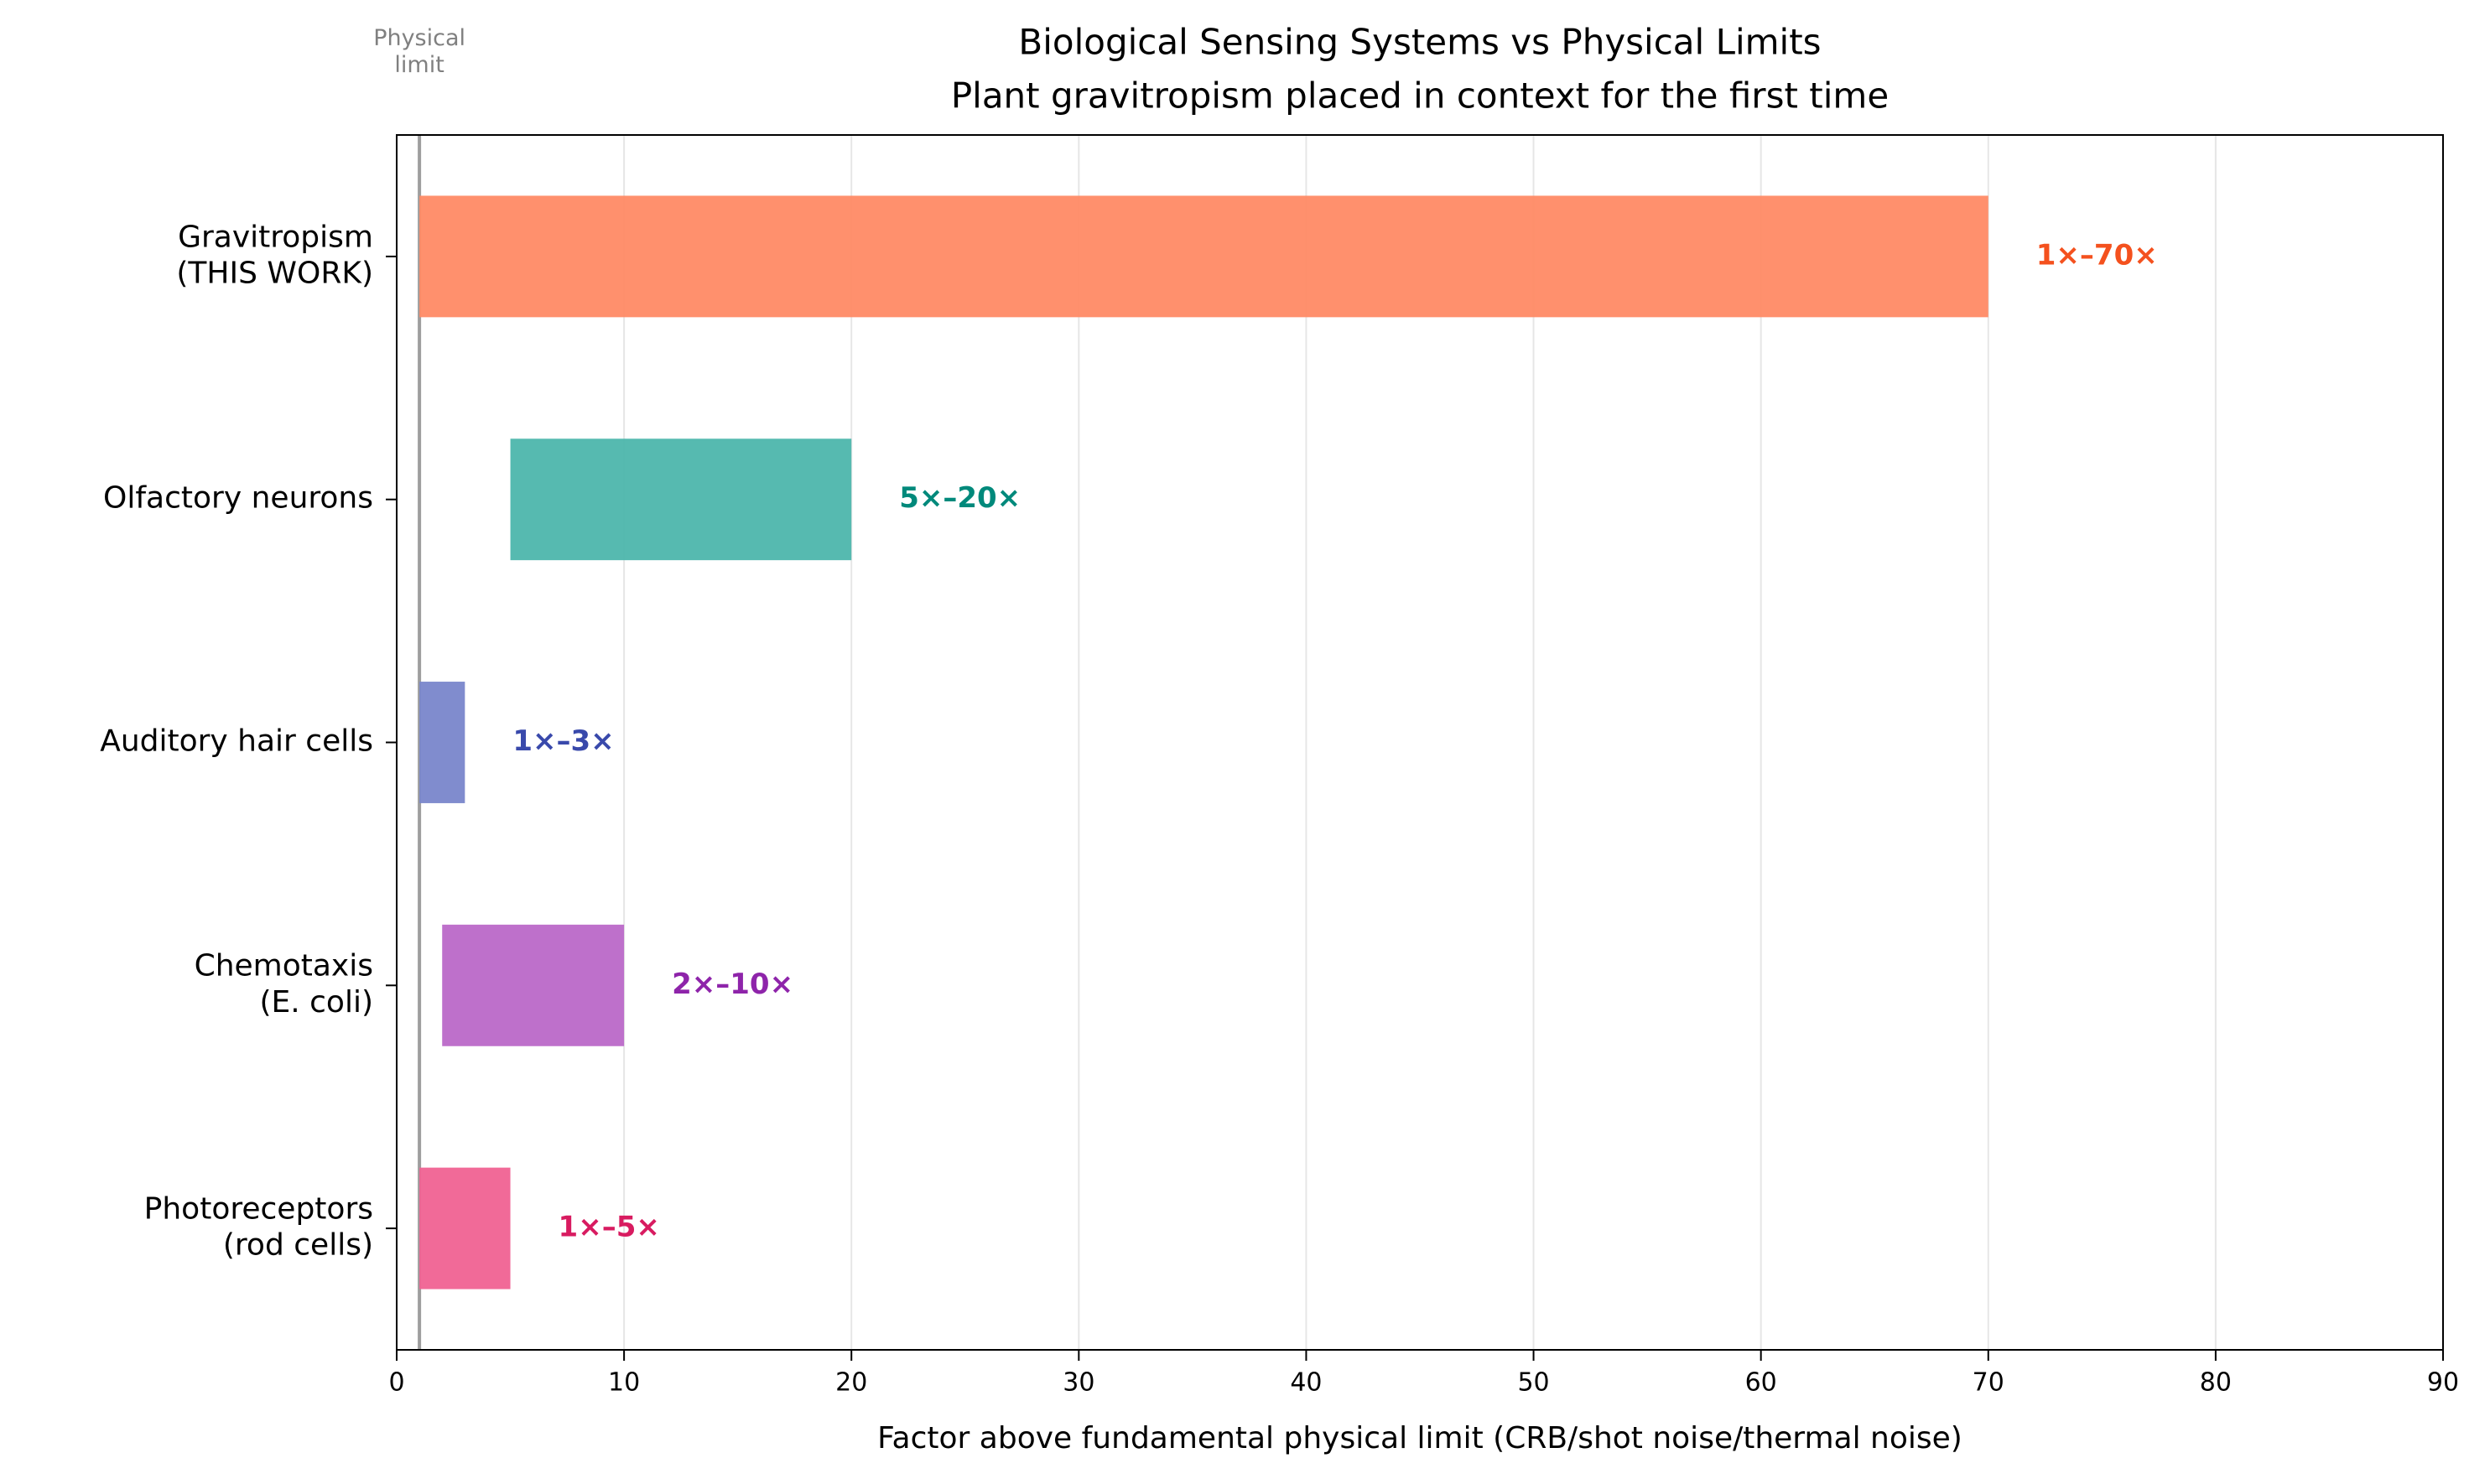 Image resolution: width=2490 pixels, height=1484 pixels. I want to click on value-label: 1×–70×, so click(2097, 255).